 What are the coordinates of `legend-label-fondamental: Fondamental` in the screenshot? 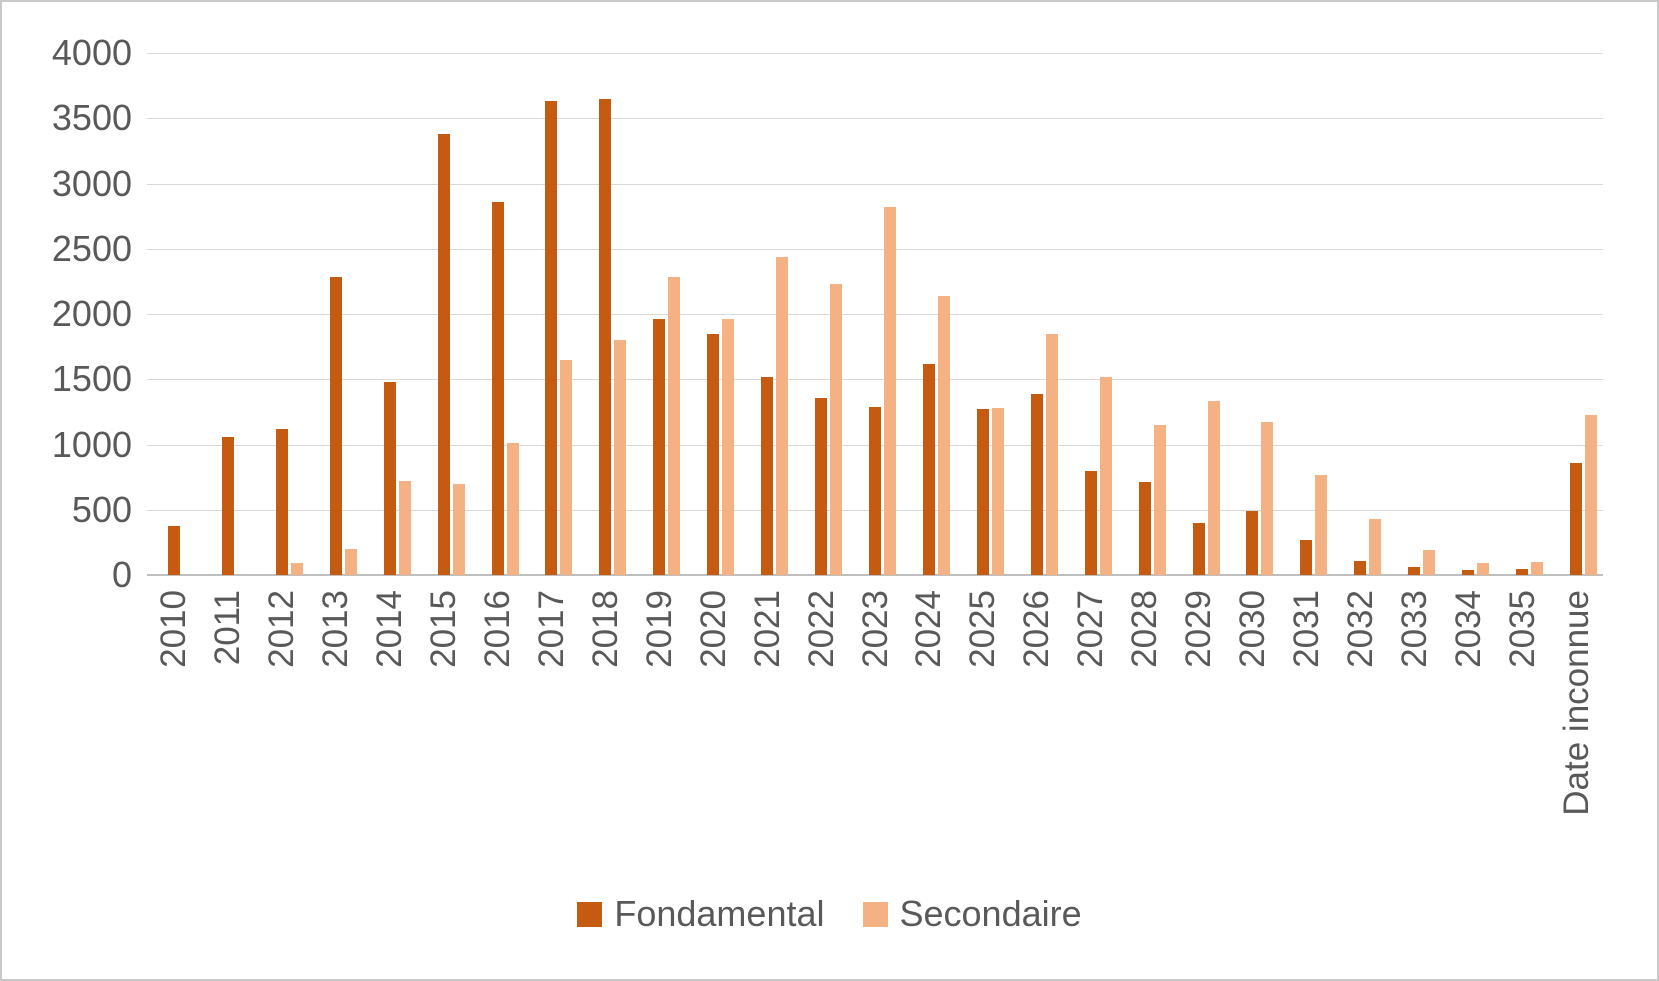 It's located at (719, 913).